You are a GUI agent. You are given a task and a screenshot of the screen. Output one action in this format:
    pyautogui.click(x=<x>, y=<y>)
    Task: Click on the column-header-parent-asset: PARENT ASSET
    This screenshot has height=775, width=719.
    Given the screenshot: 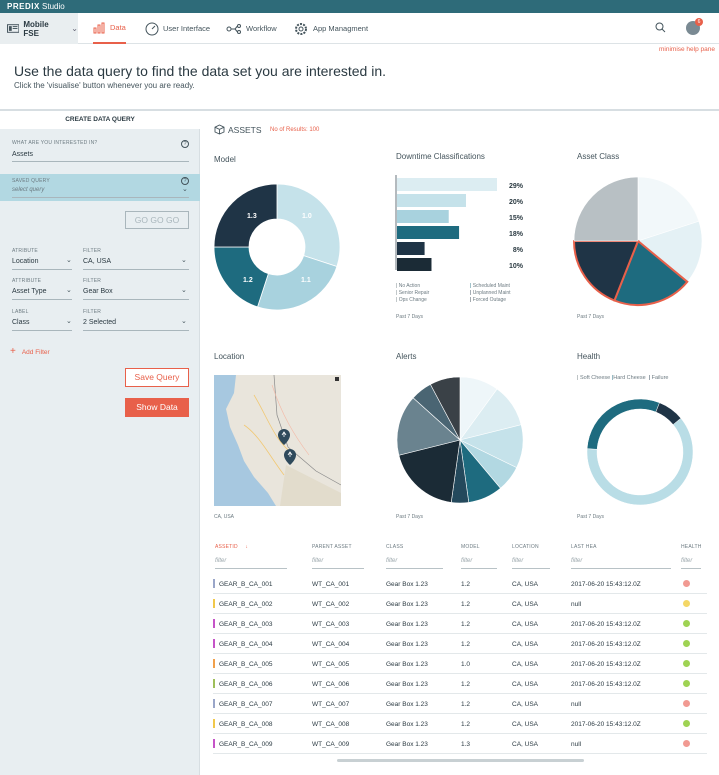 What is the action you would take?
    pyautogui.click(x=332, y=547)
    